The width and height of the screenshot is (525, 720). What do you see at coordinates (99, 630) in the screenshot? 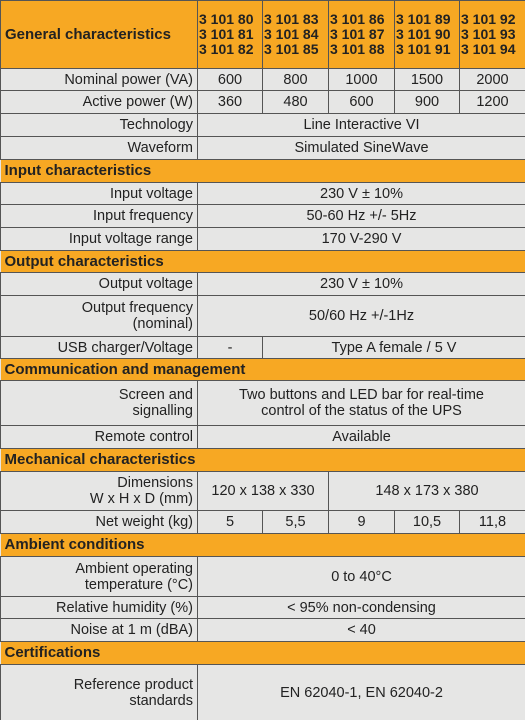
I see `row-label: Noise at 1 m (dBA)` at bounding box center [99, 630].